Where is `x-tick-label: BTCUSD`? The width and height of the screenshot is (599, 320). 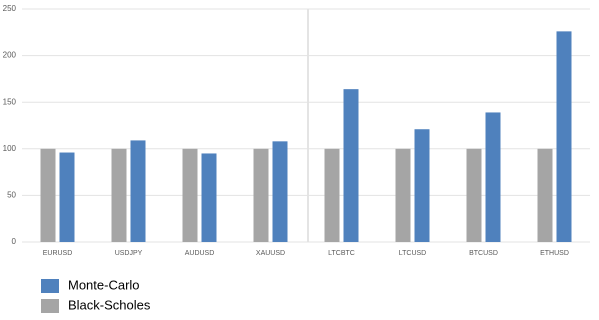
x-tick-label: BTCUSD is located at coordinates (483, 253).